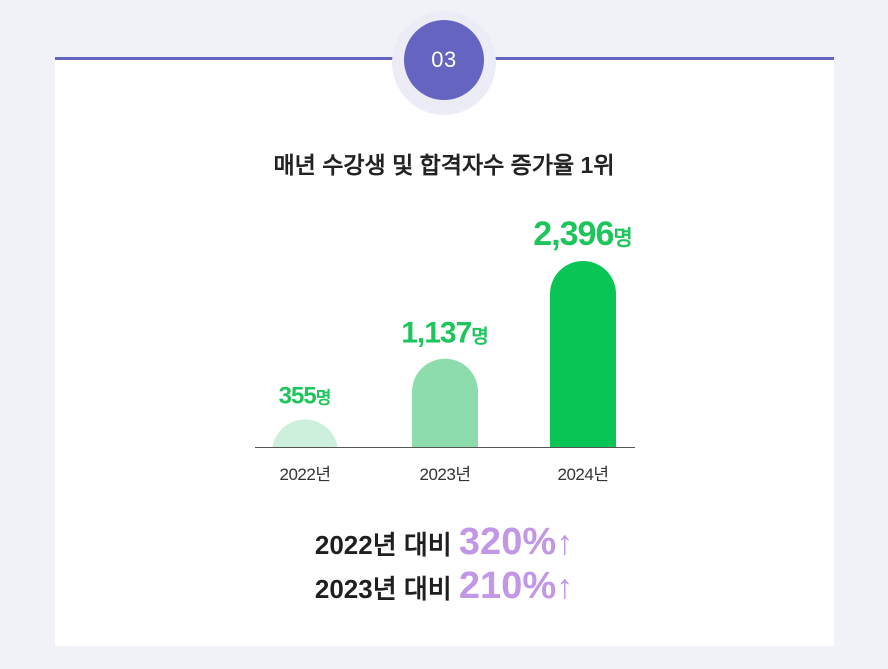  I want to click on comparison-percent: 320%, so click(507, 542).